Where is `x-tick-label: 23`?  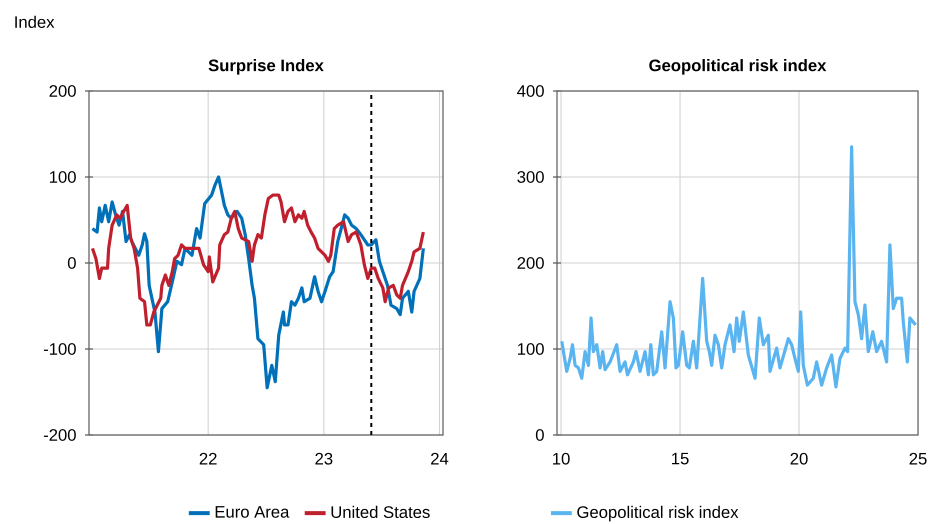 x-tick-label: 23 is located at coordinates (323, 458).